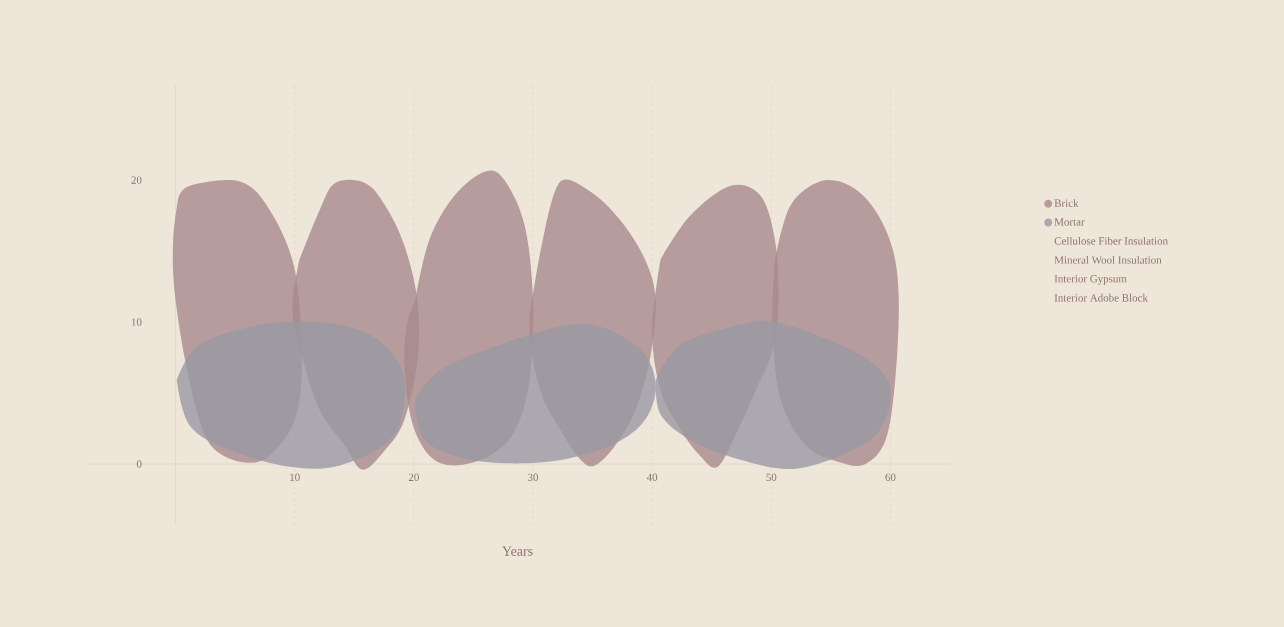 This screenshot has height=627, width=1284. Describe the element at coordinates (1108, 260) in the screenshot. I see `text: Mineral Wool Insulation` at that location.